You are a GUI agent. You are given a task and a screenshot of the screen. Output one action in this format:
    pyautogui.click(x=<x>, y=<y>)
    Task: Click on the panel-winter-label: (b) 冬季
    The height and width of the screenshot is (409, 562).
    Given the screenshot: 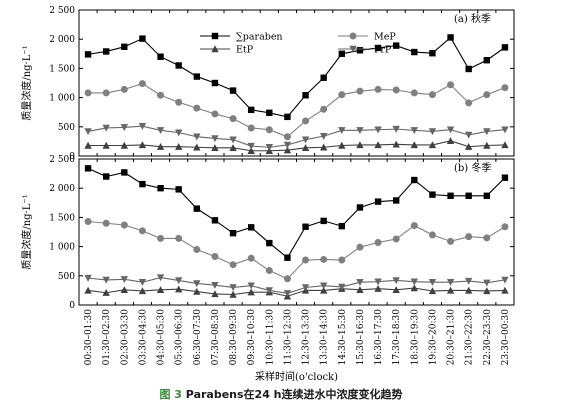 What is the action you would take?
    pyautogui.click(x=472, y=167)
    